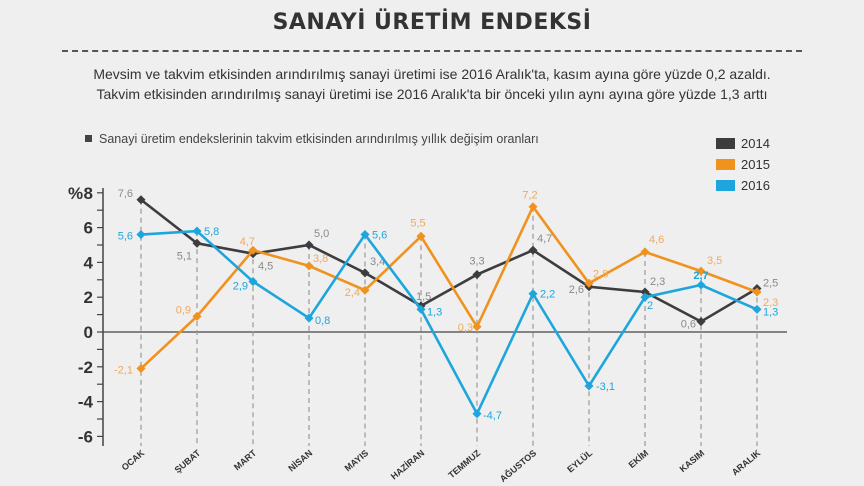  Describe the element at coordinates (432, 51) in the screenshot. I see `divider` at that location.